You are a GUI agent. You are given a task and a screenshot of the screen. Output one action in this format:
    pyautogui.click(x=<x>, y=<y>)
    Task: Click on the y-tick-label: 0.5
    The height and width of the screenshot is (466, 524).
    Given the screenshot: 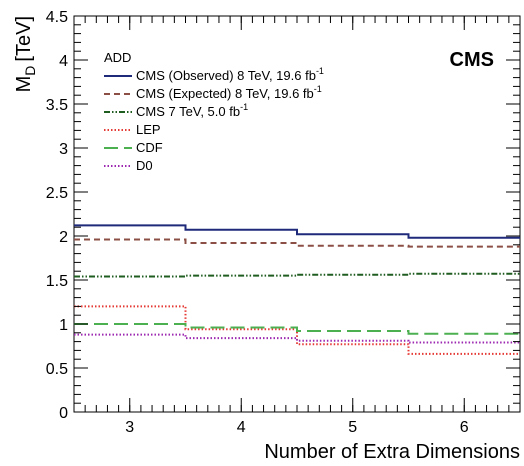 What is the action you would take?
    pyautogui.click(x=57, y=369)
    